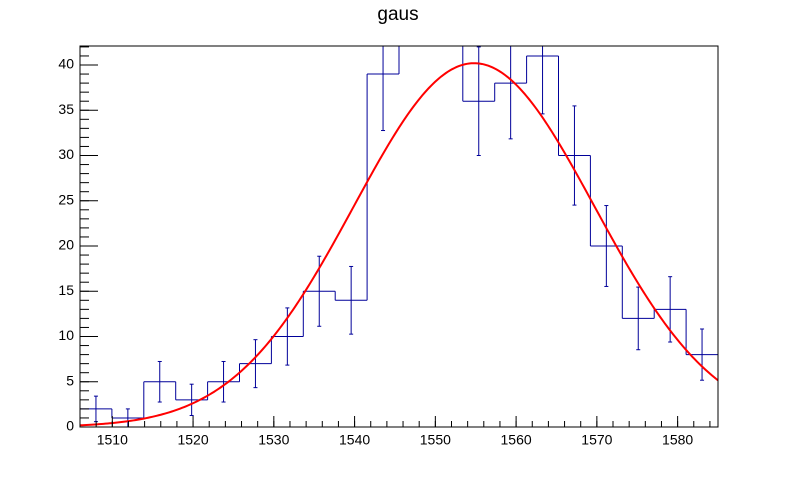  Describe the element at coordinates (66, 109) in the screenshot. I see `y-tick-label: 35` at that location.